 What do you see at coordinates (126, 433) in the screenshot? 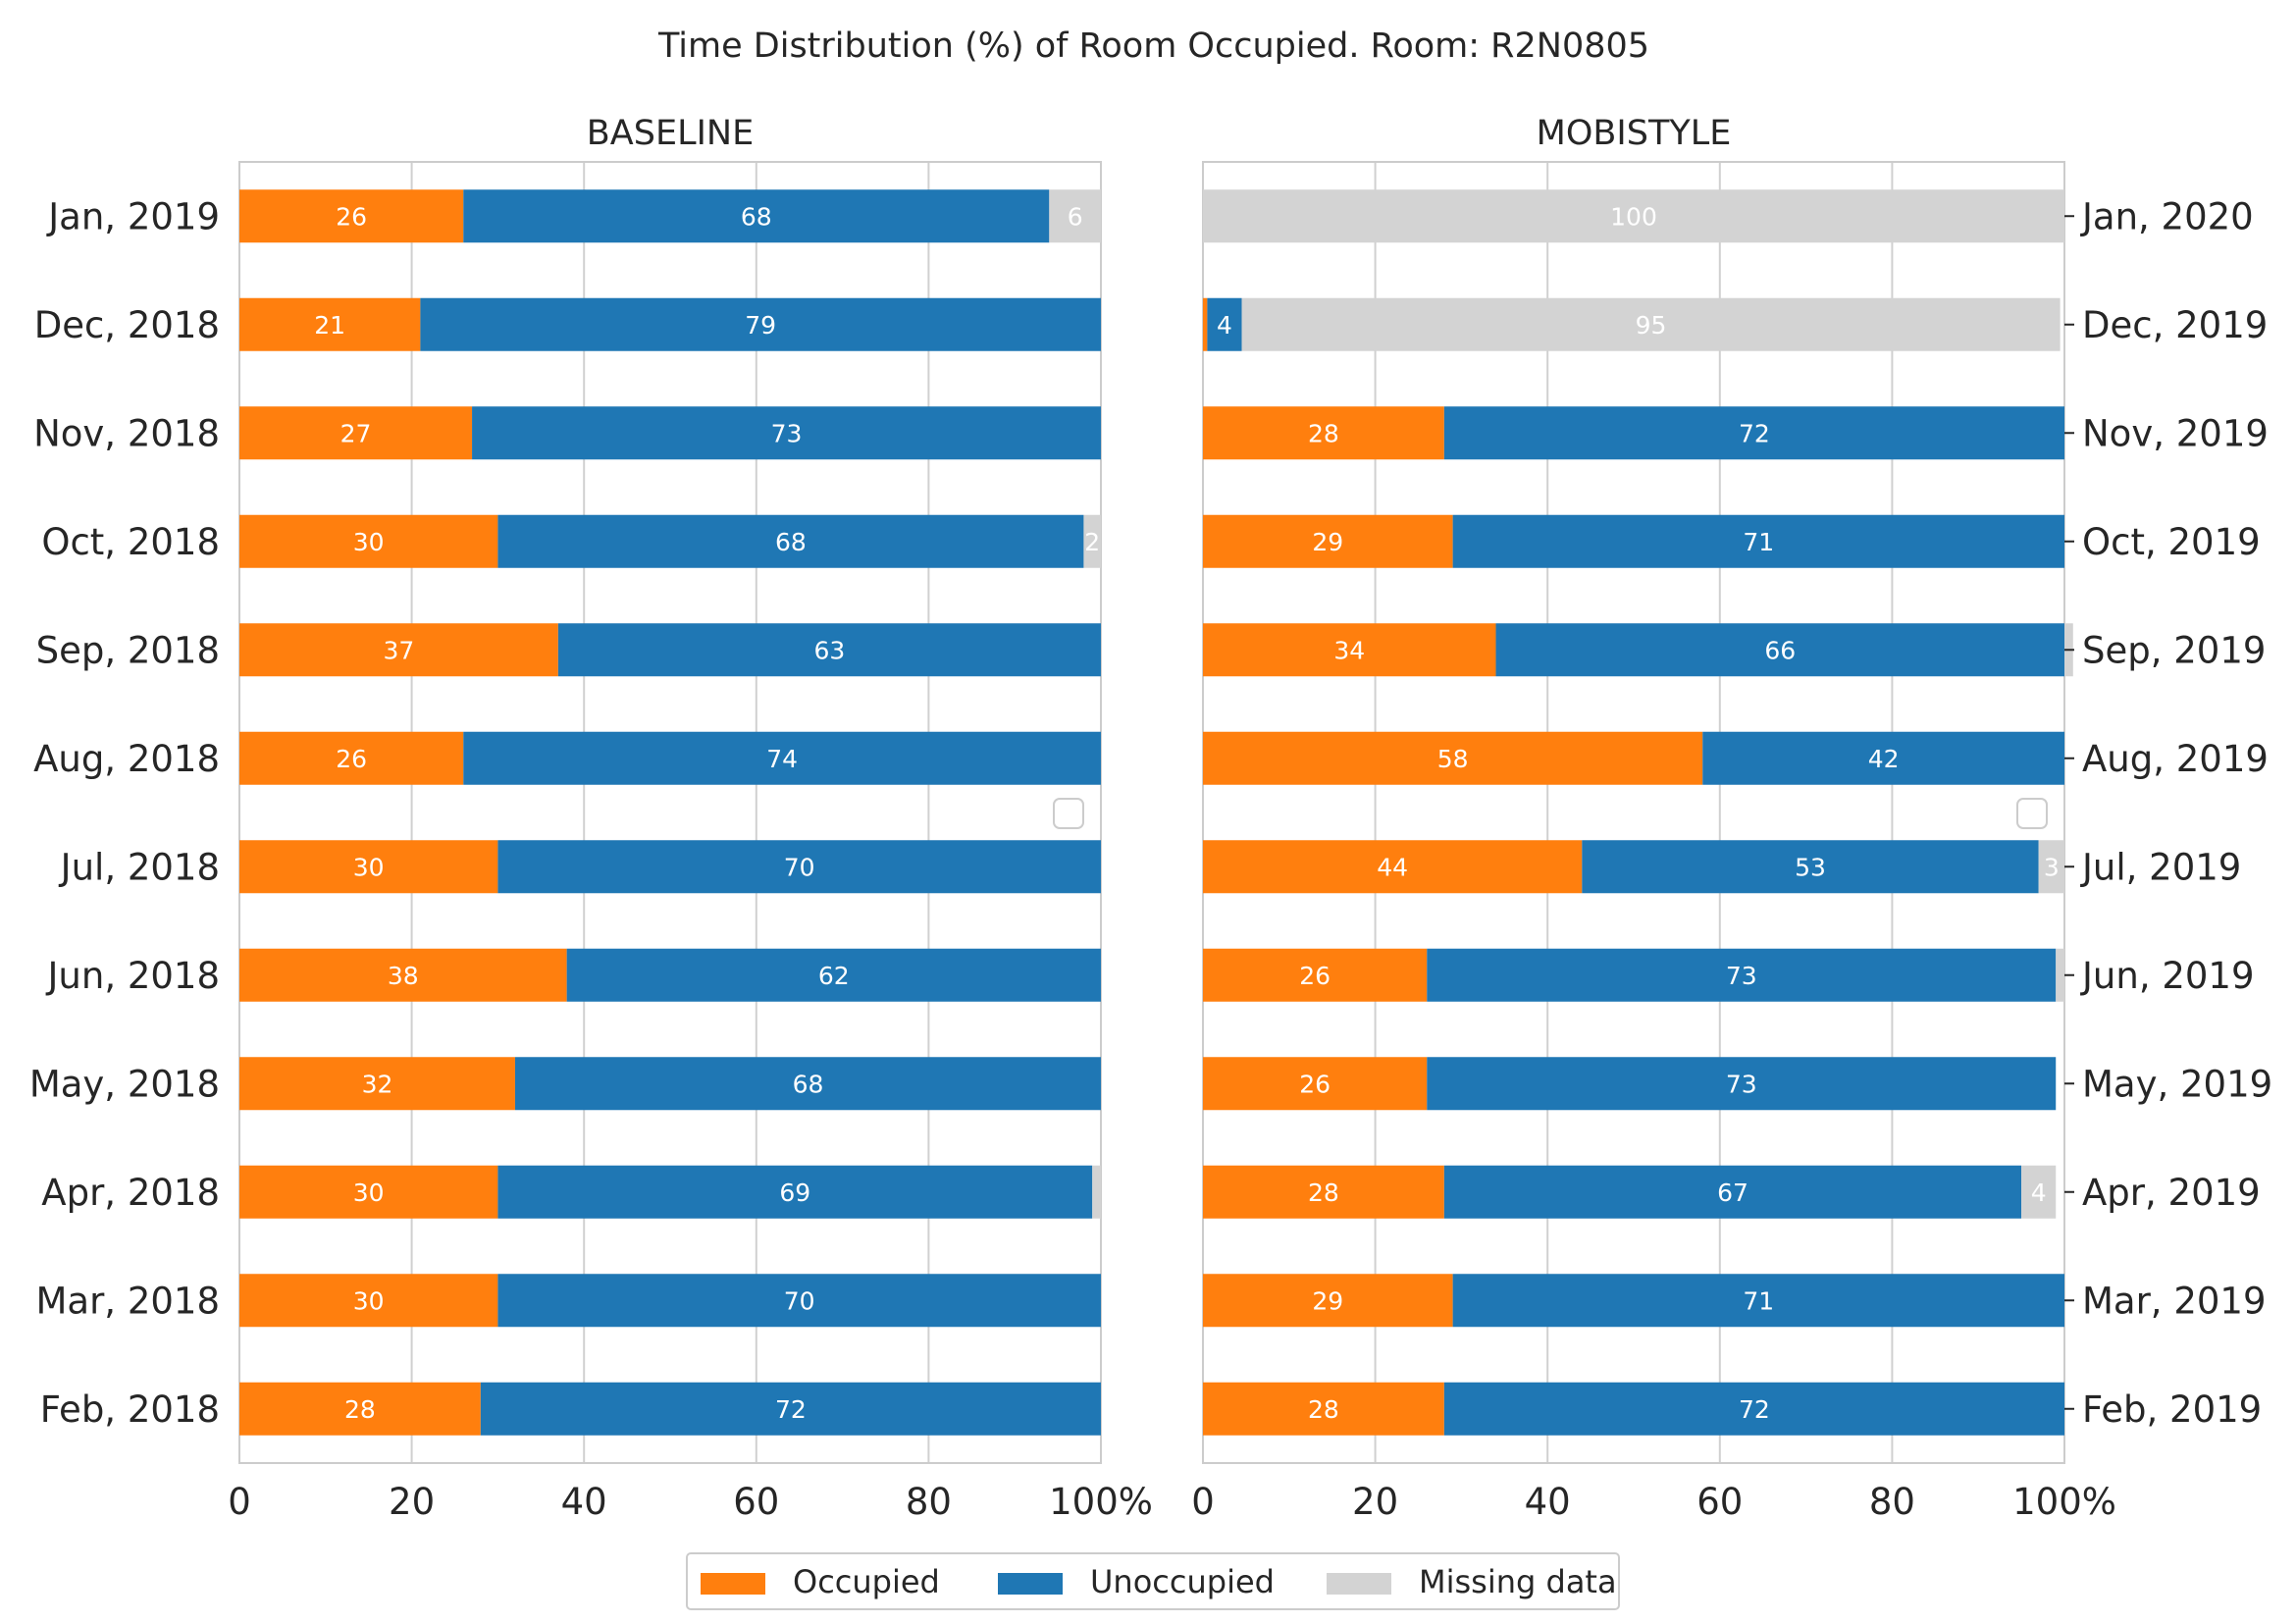
I see `baseline-category-label: Nov, 2018` at bounding box center [126, 433].